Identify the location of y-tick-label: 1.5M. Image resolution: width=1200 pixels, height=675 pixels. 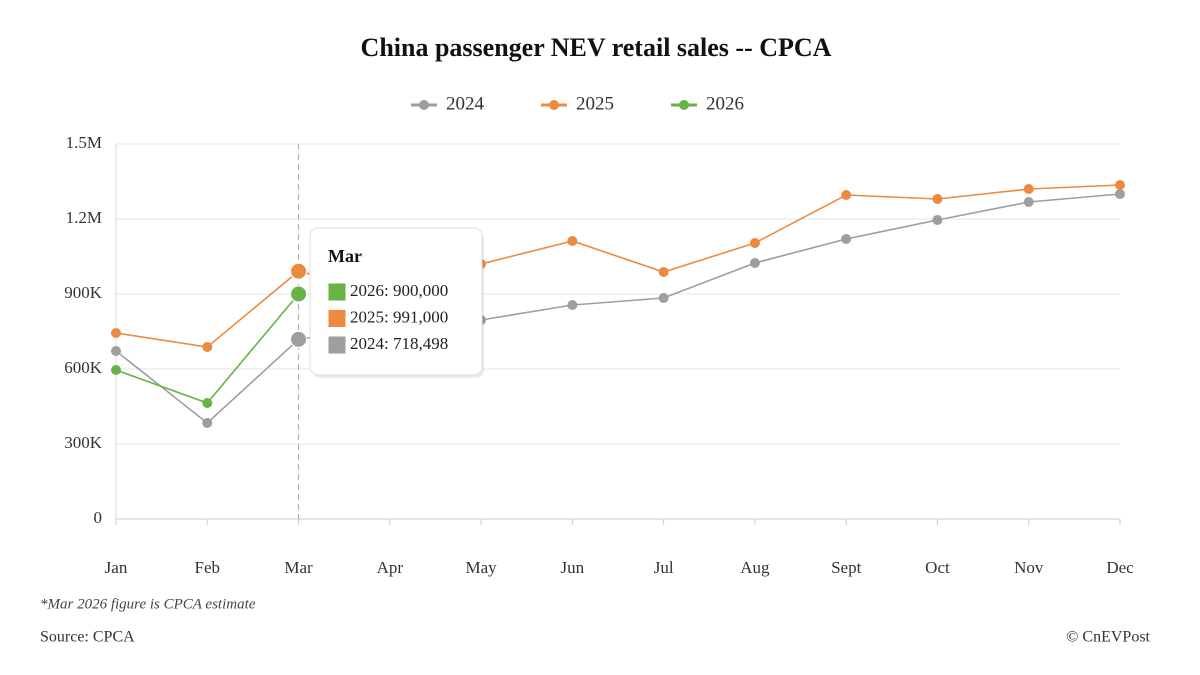
(84, 142).